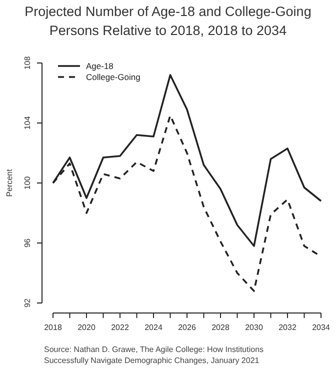 The height and width of the screenshot is (376, 336). Describe the element at coordinates (321, 327) in the screenshot. I see `x-tick-label: 2034` at that location.